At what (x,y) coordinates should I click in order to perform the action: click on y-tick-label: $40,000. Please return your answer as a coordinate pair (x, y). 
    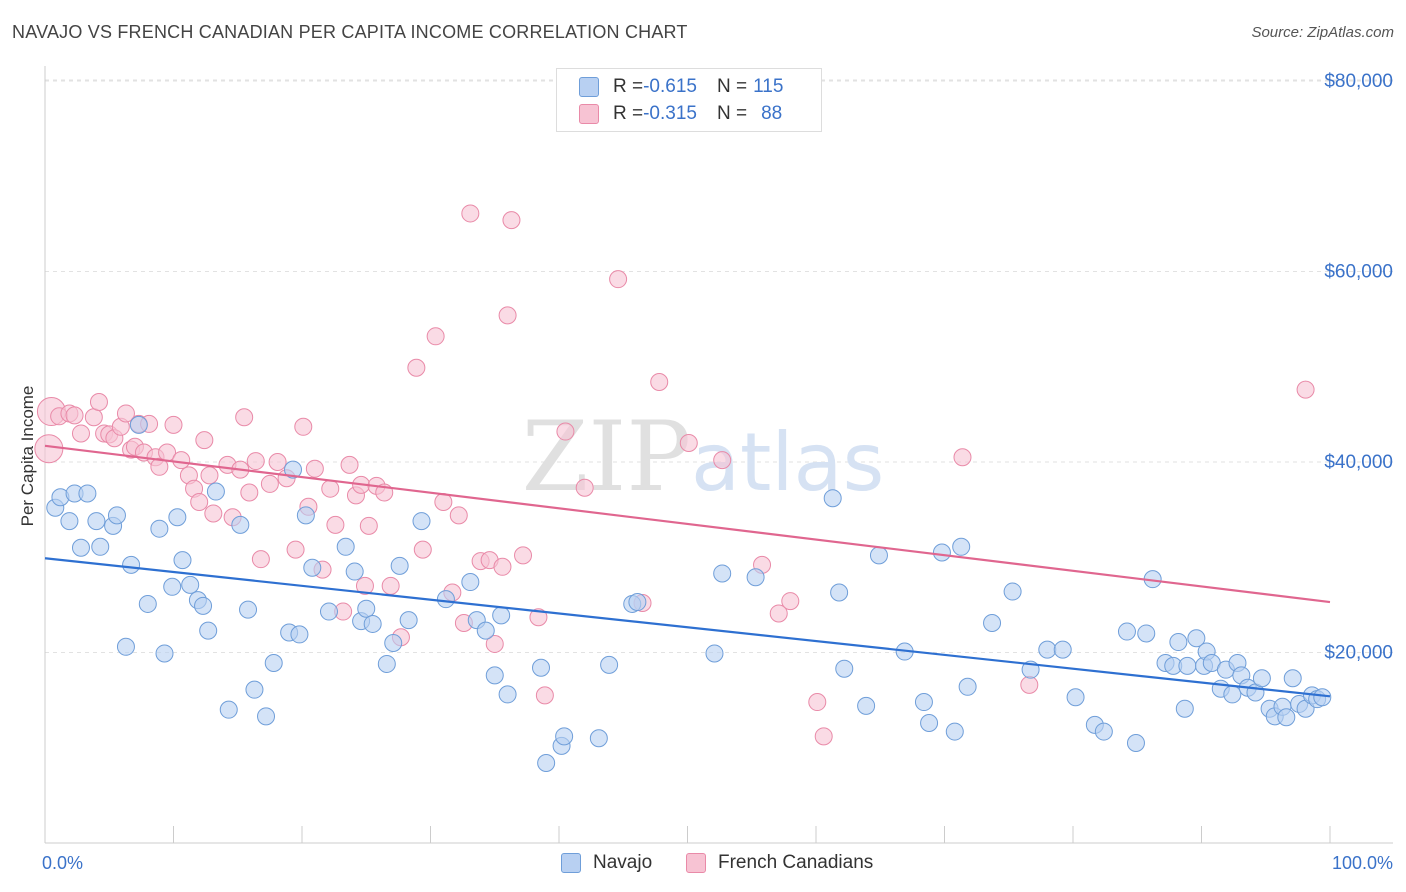
    Looking at the image, I should click on (1358, 462).